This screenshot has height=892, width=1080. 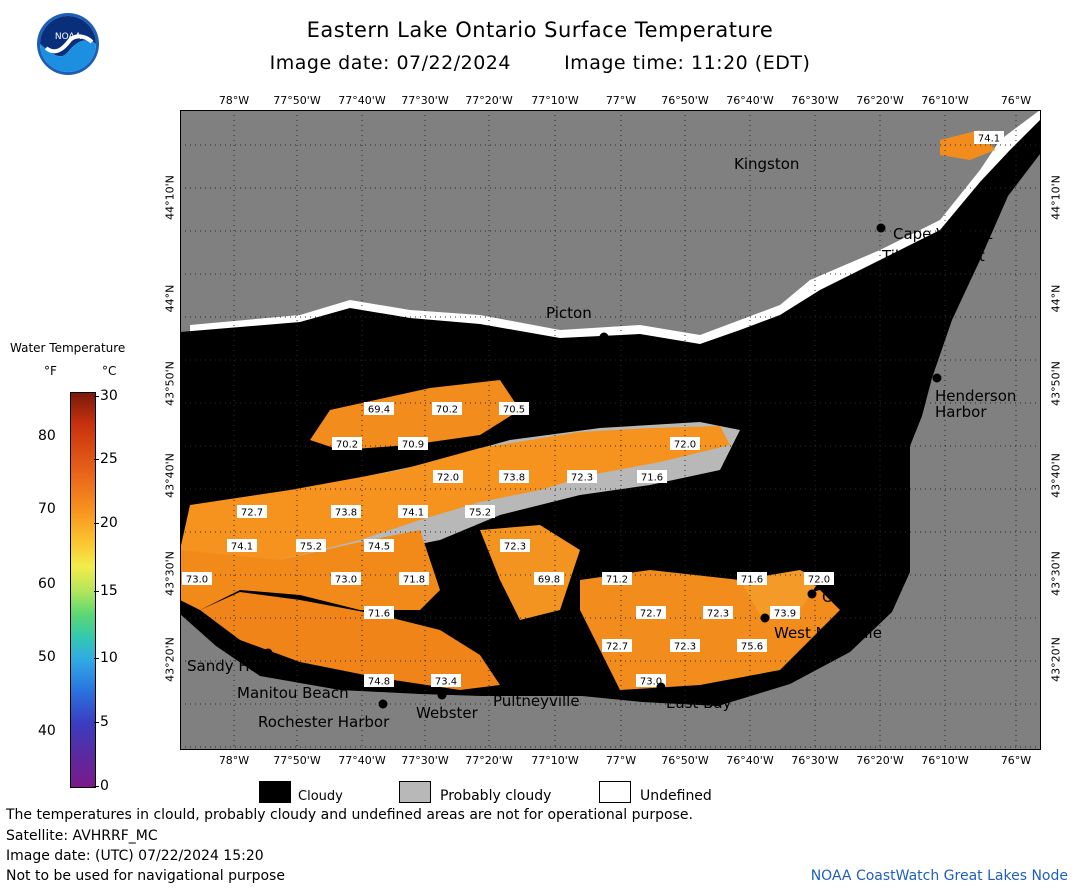 I want to click on west-ninemile-marker, so click(x=765, y=618).